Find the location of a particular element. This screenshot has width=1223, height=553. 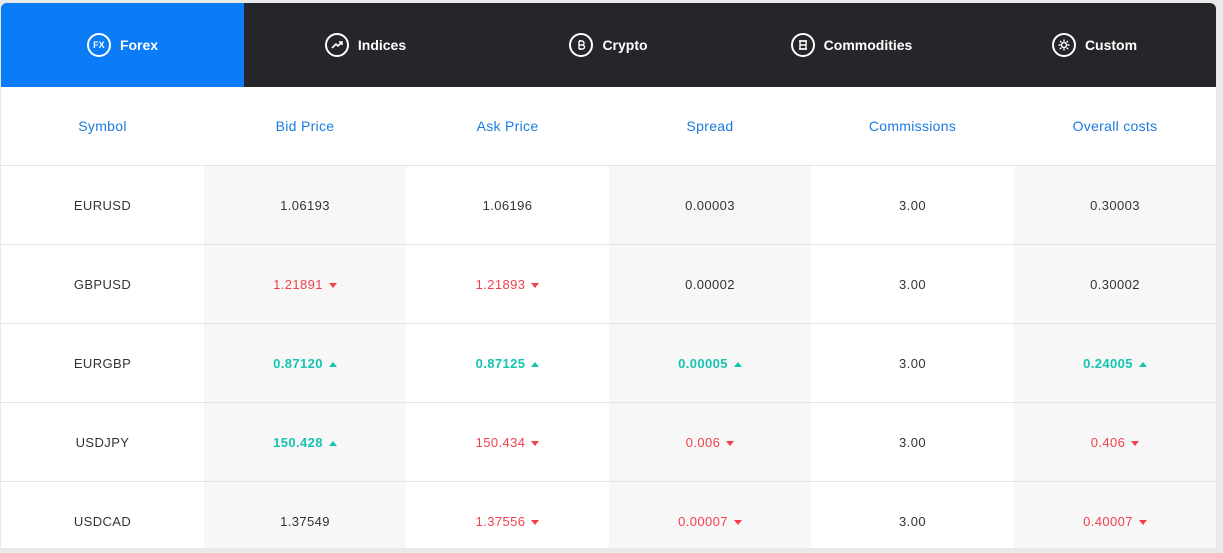

cell-spread: 0.006 is located at coordinates (710, 442).